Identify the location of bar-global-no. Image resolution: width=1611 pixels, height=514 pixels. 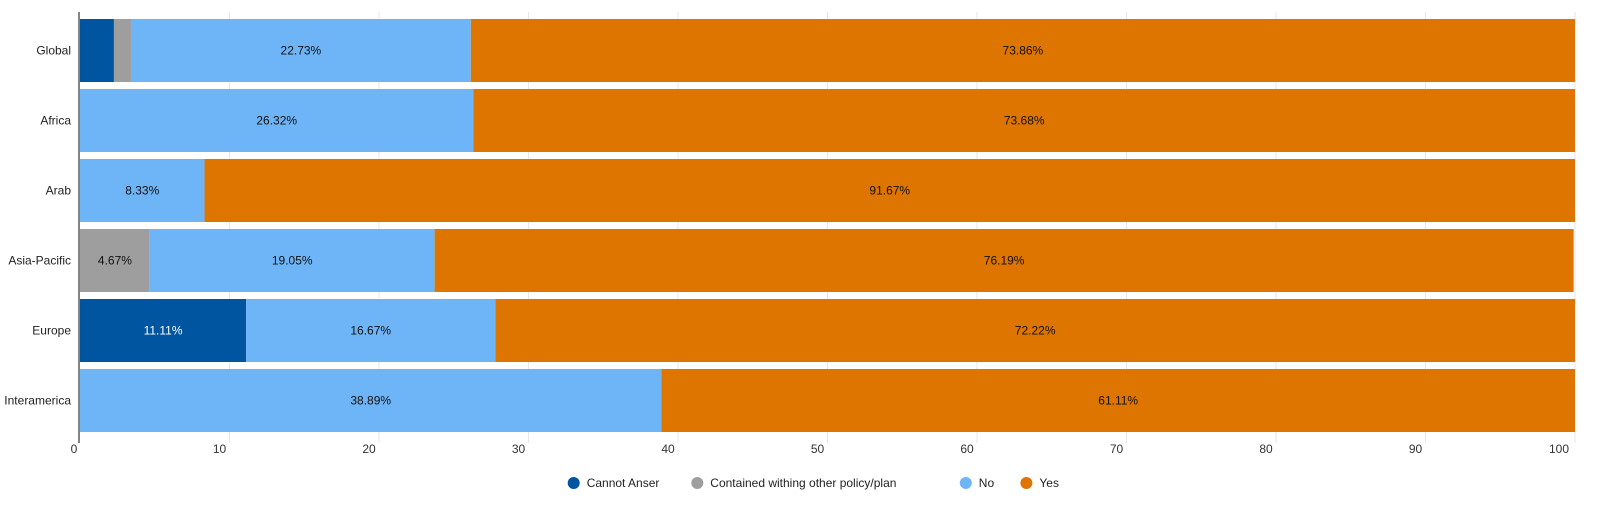
(300, 50).